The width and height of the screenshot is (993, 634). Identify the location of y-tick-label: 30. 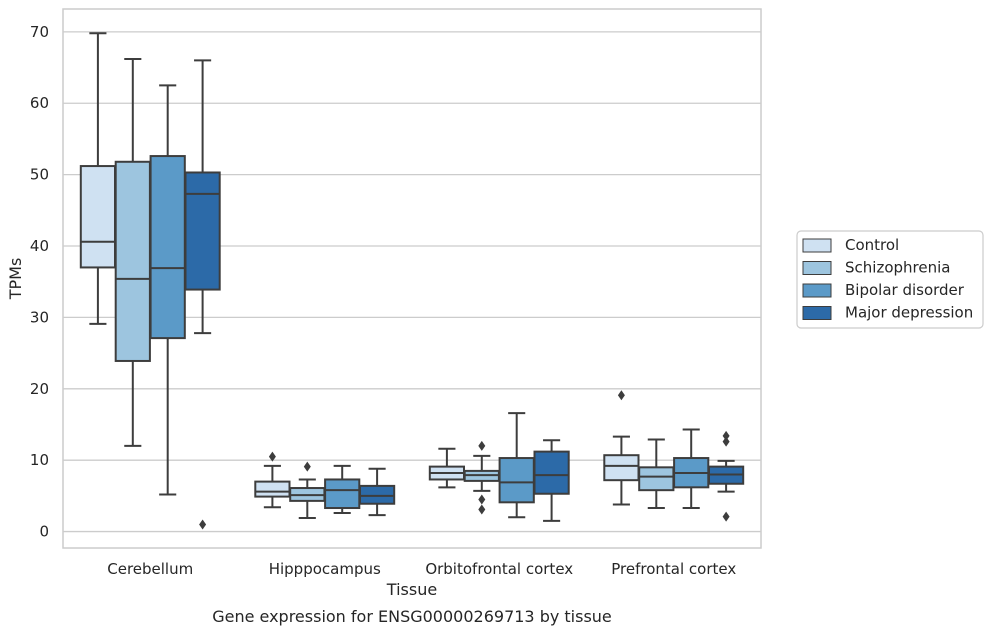
(39, 317).